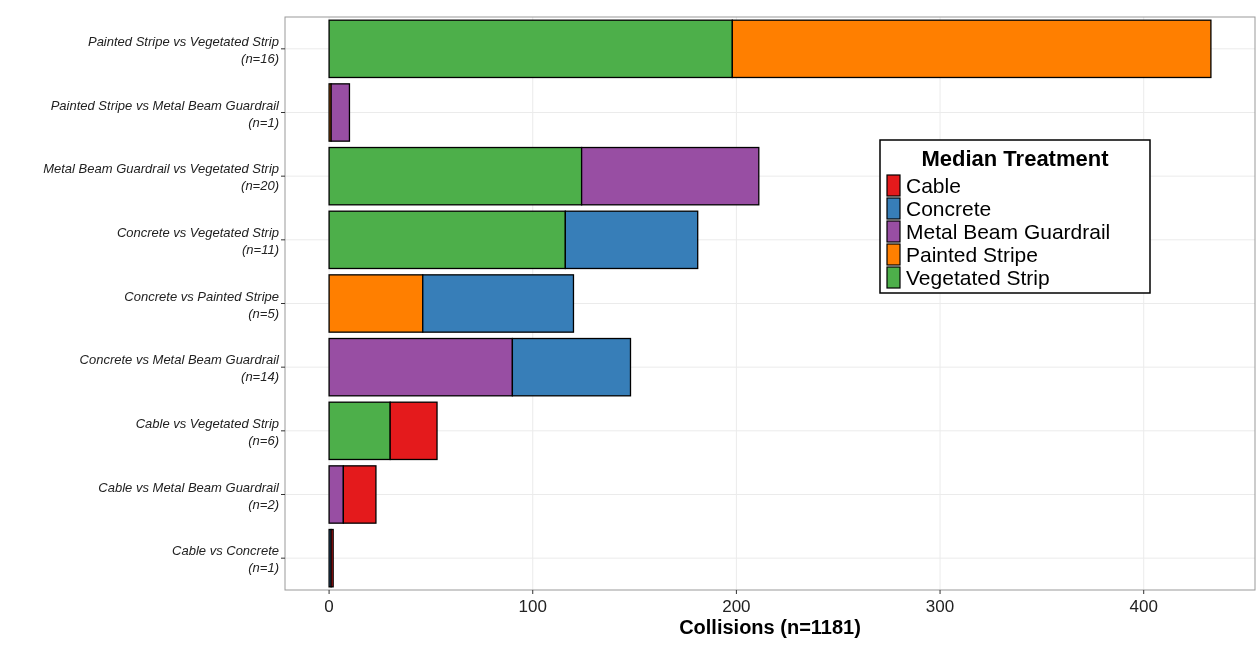  What do you see at coordinates (1015, 158) in the screenshot?
I see `legend-title: Median Treatment` at bounding box center [1015, 158].